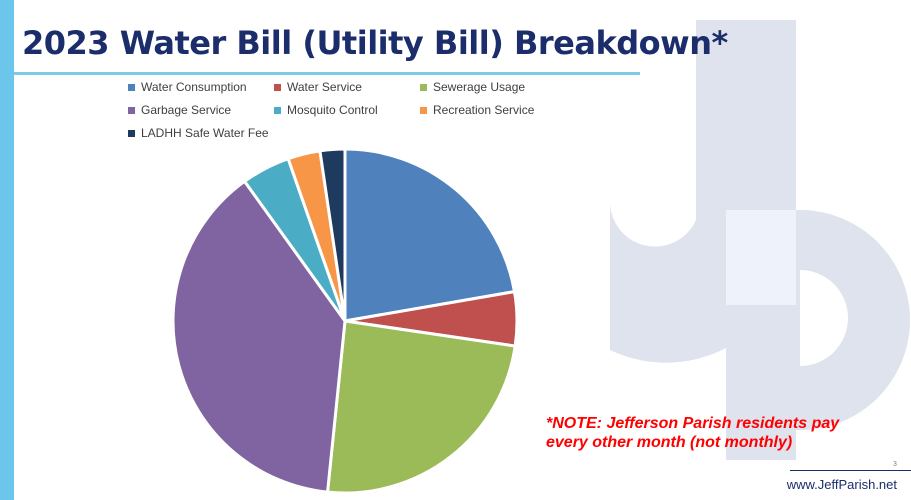 This screenshot has width=911, height=500. I want to click on legend-label: Recreation Service, so click(484, 110).